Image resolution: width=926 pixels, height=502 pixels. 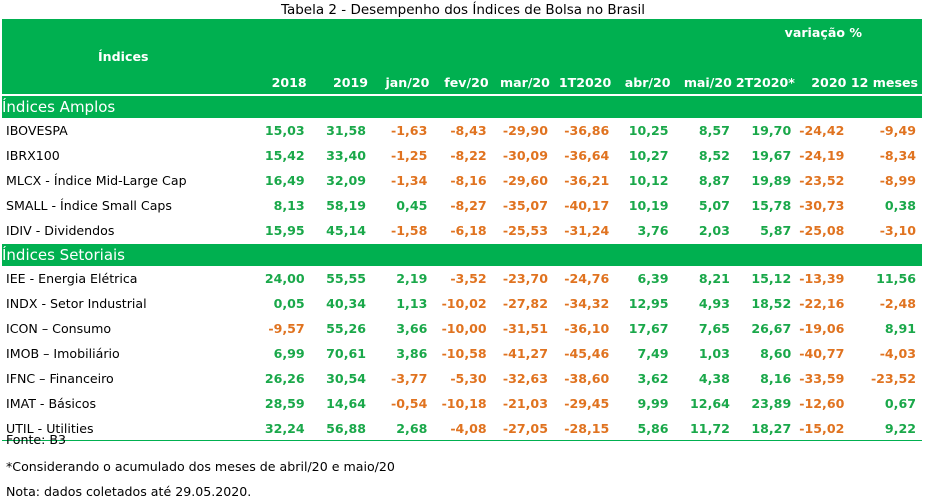 What do you see at coordinates (341, 428) in the screenshot?
I see `value-cell: 56,88` at bounding box center [341, 428].